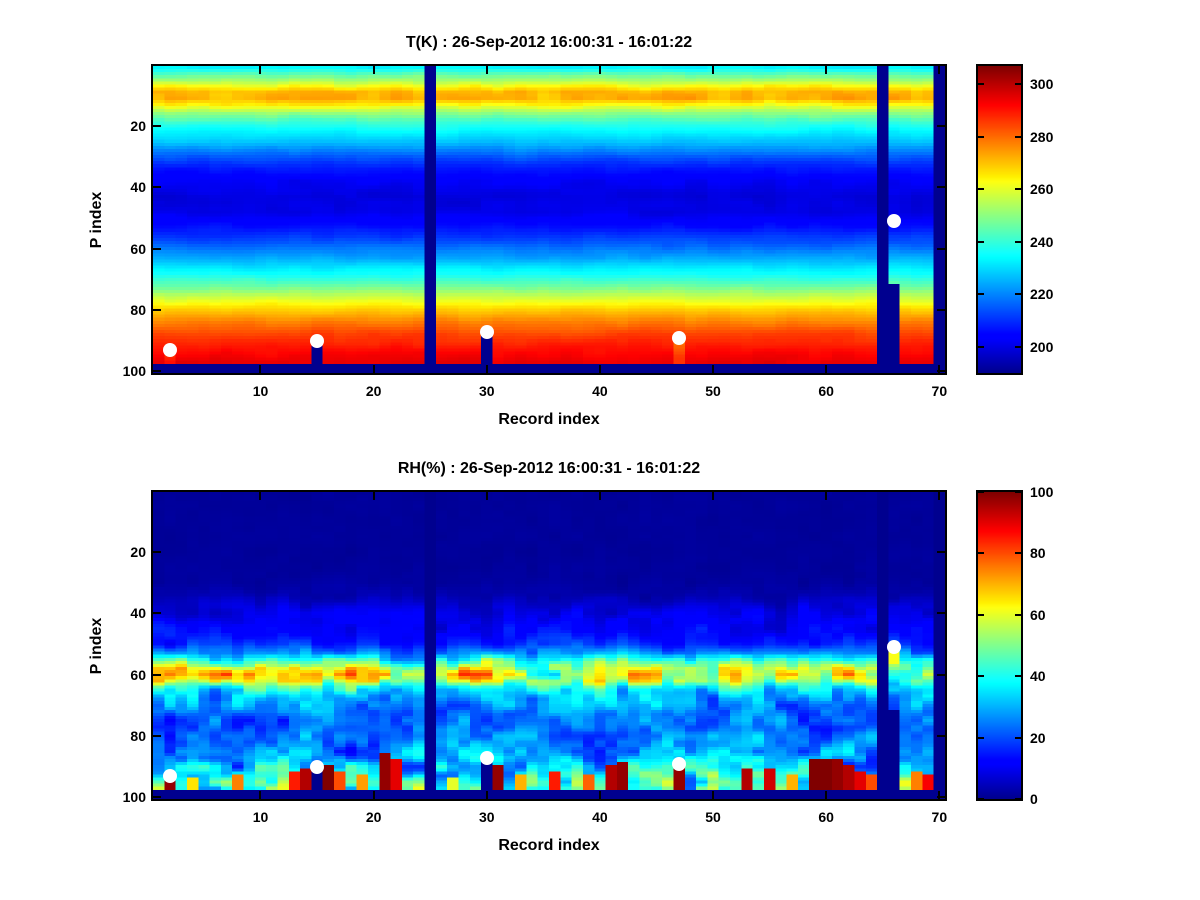 The height and width of the screenshot is (900, 1200). I want to click on colorbar-tick-label: 240, so click(1042, 241).